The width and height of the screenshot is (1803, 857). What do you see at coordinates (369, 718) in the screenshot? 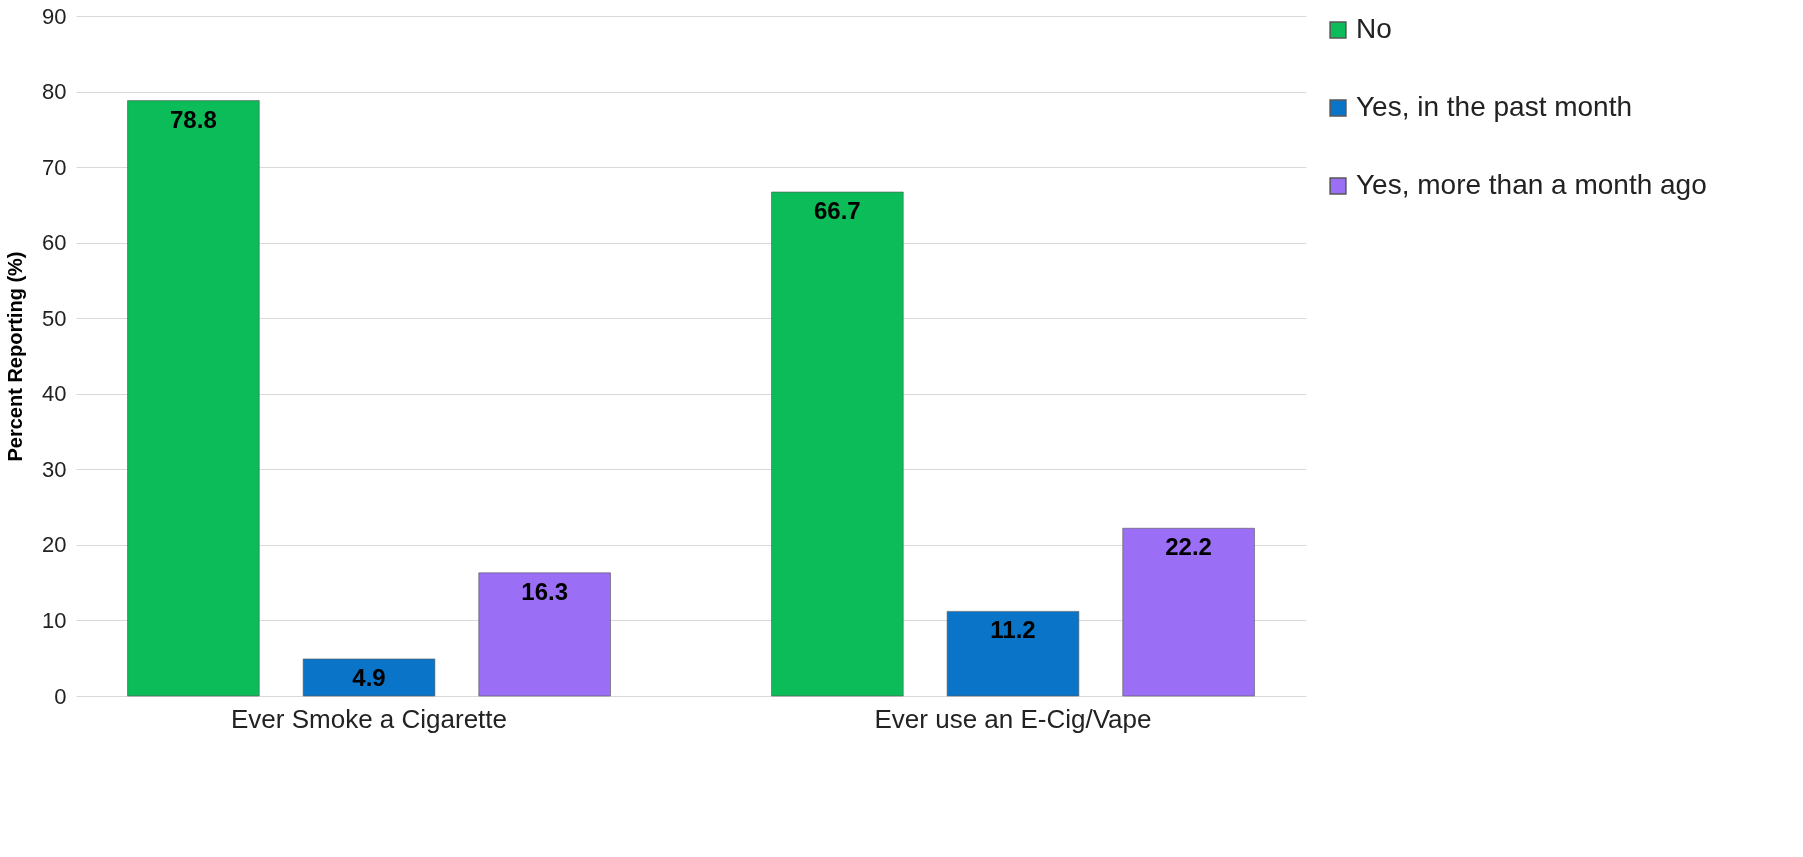
I see `x-tick-label: Ever Smoke a Cigarette` at bounding box center [369, 718].